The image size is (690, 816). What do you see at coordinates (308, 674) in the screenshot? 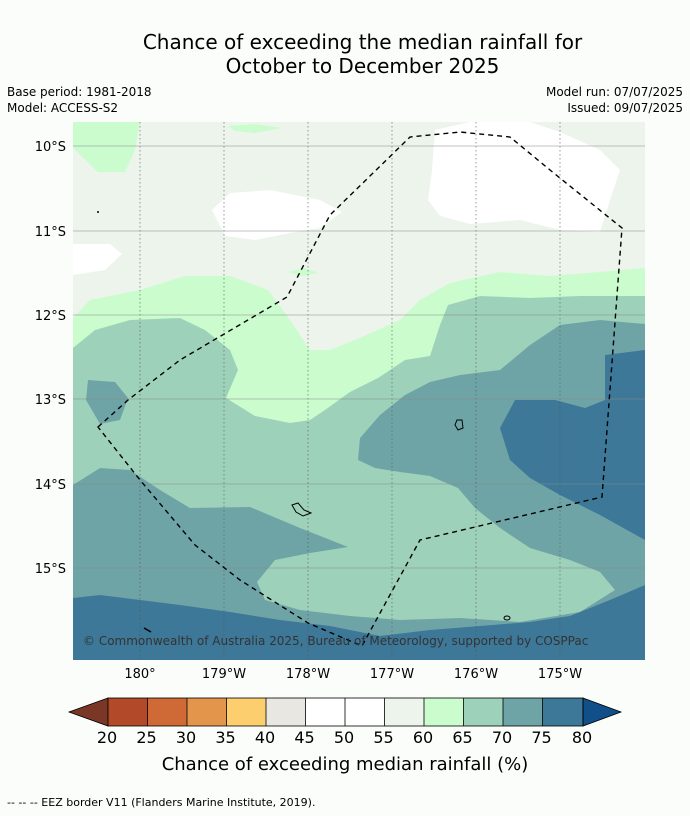
I see `lon-label: 178°W` at bounding box center [308, 674].